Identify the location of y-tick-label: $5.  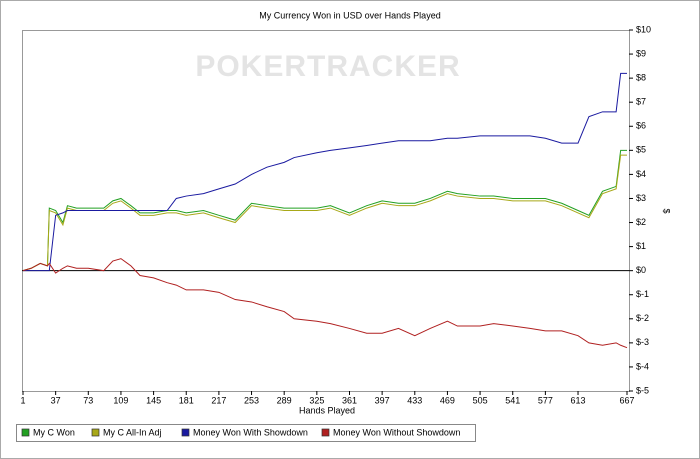
(641, 150).